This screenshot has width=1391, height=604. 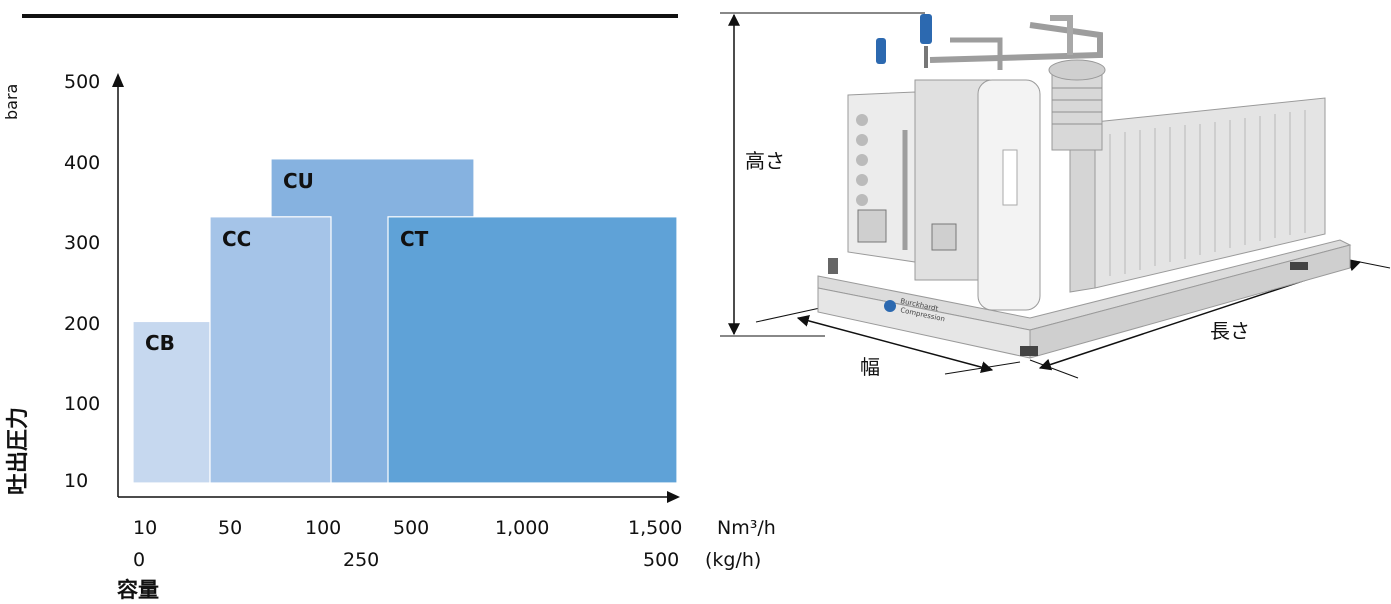 What do you see at coordinates (522, 528) in the screenshot?
I see `x-tick-label-flow: 1,000` at bounding box center [522, 528].